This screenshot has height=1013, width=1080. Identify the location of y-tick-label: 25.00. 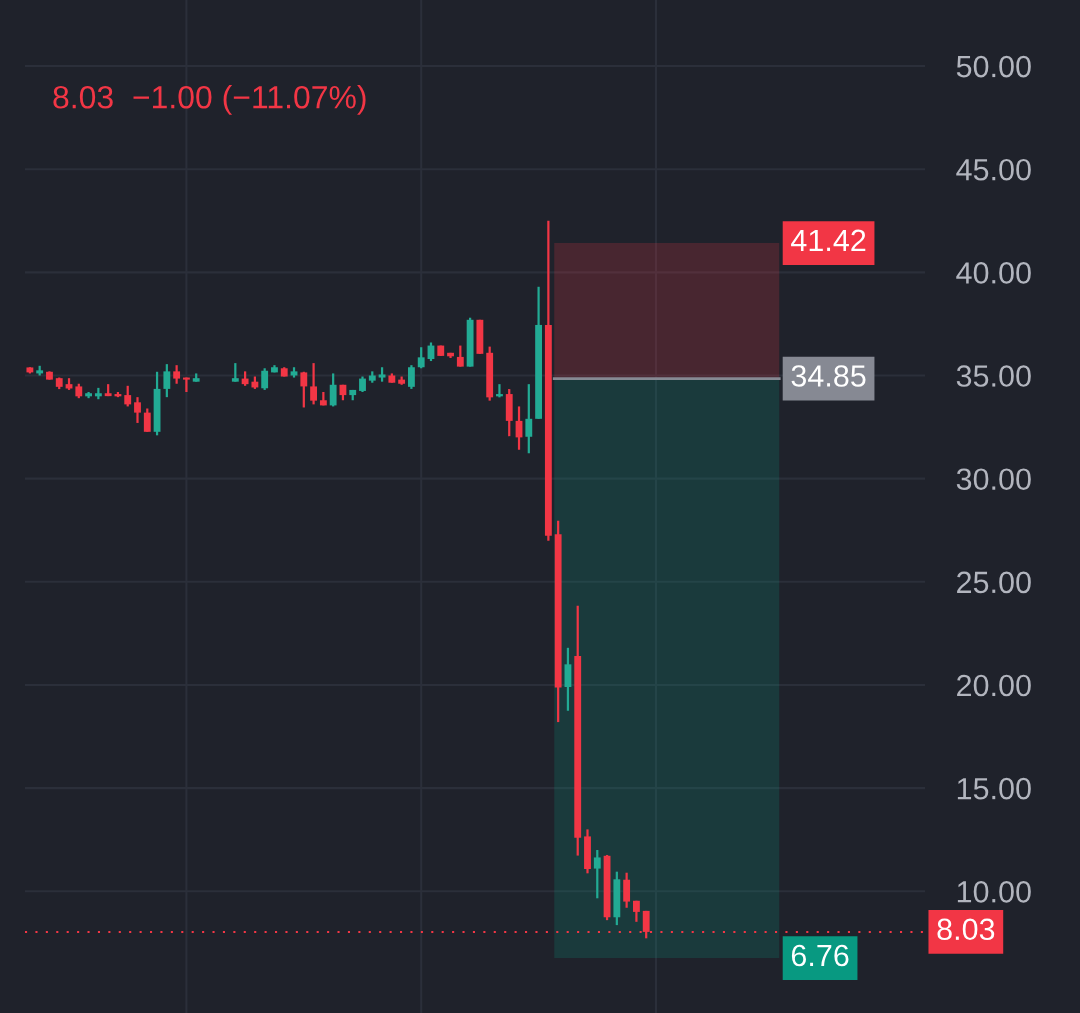
(994, 582).